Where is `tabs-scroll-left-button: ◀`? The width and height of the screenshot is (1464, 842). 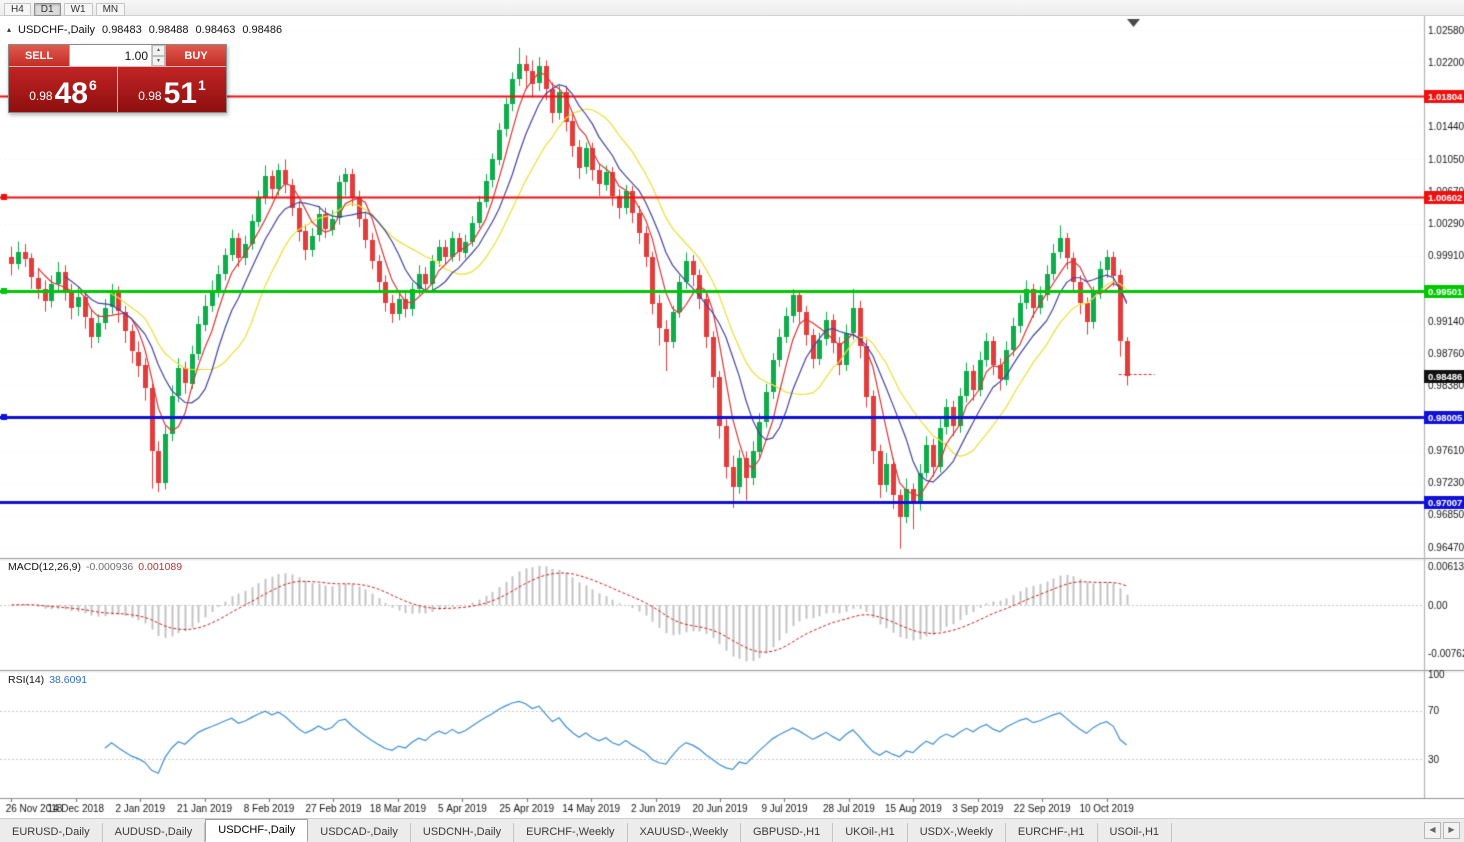
tabs-scroll-left-button: ◀ is located at coordinates (1432, 830).